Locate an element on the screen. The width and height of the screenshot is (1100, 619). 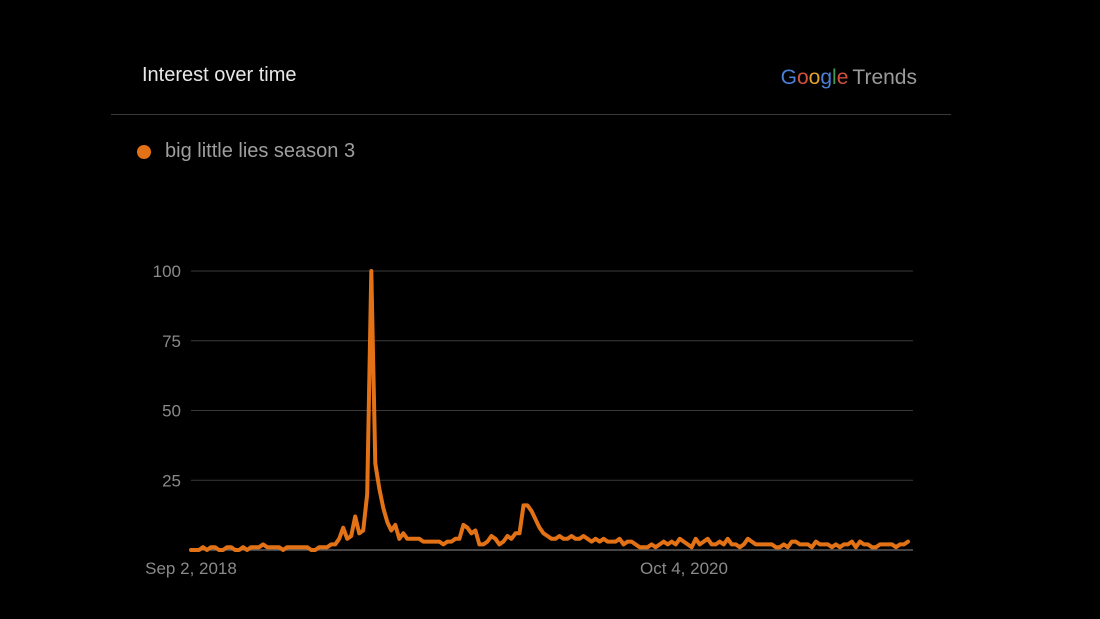
y-tick-label-50: 50 is located at coordinates (171, 411).